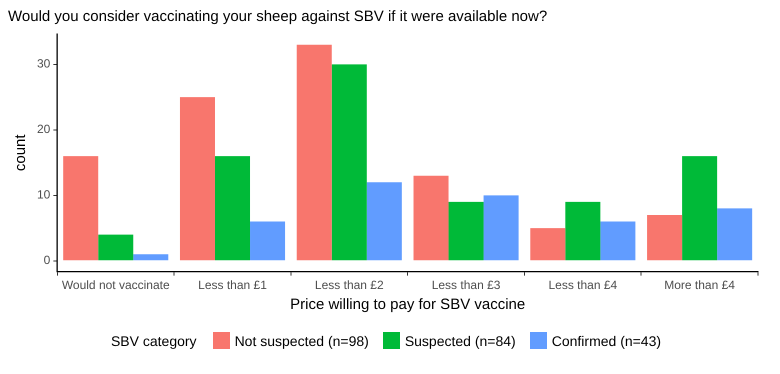 The width and height of the screenshot is (780, 374). What do you see at coordinates (408, 305) in the screenshot?
I see `x-axis-title: Price willing to pay for SBV vaccine` at bounding box center [408, 305].